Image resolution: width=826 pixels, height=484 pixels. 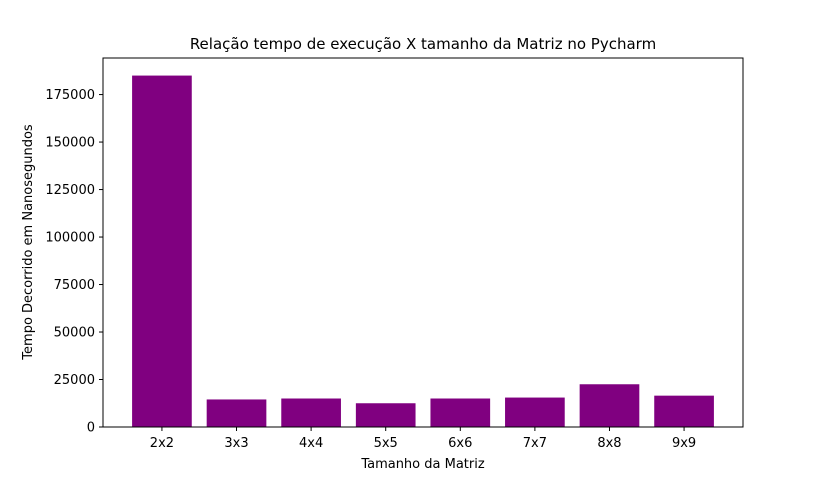 I want to click on y-tick-label-175000: 175000, so click(x=70, y=95).